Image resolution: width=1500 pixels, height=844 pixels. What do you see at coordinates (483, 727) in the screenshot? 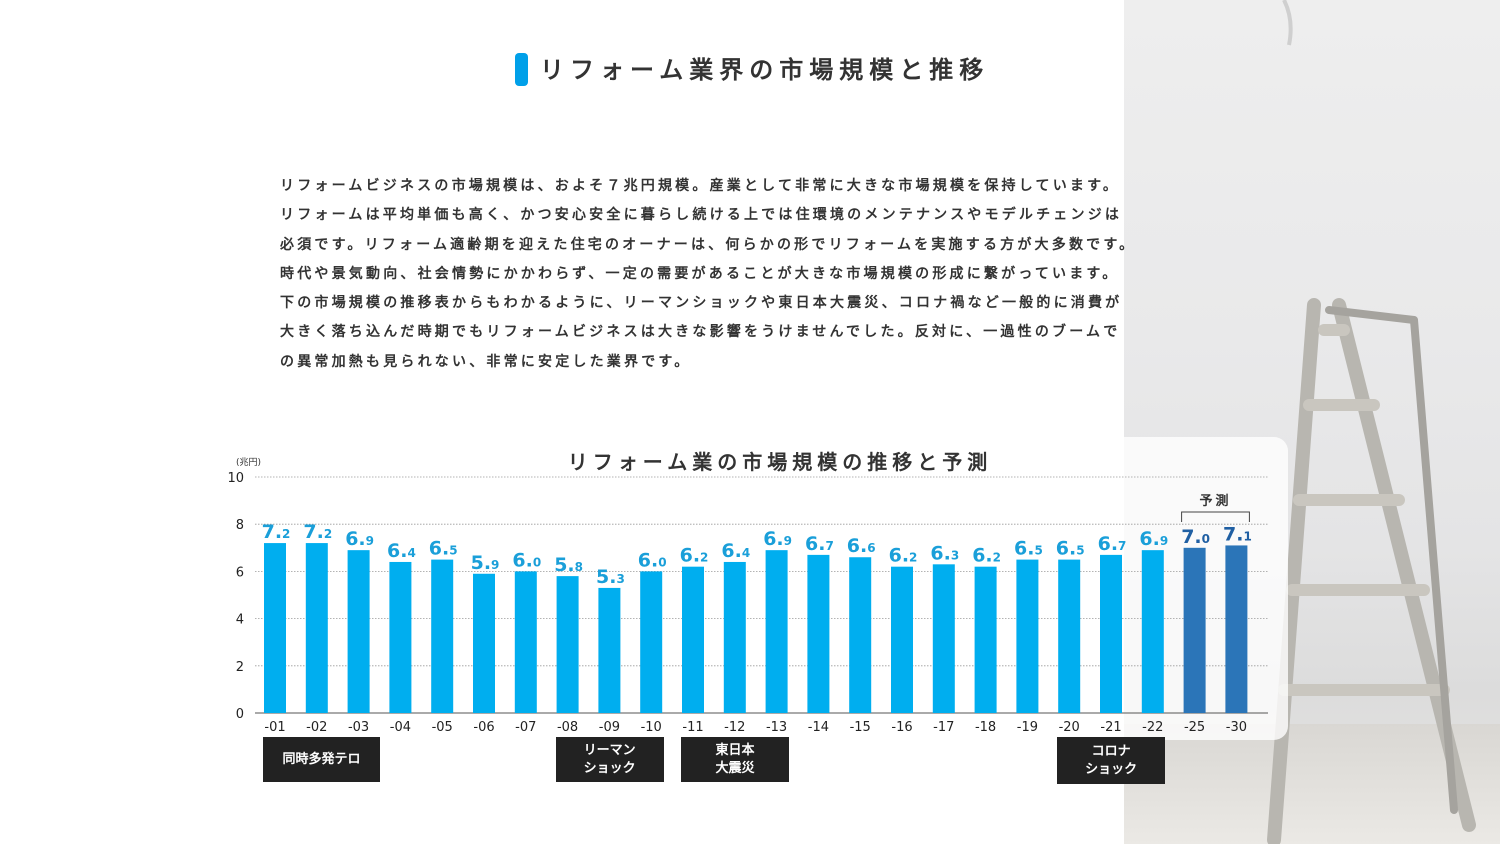
I see `x-tick-label: -06` at bounding box center [483, 727].